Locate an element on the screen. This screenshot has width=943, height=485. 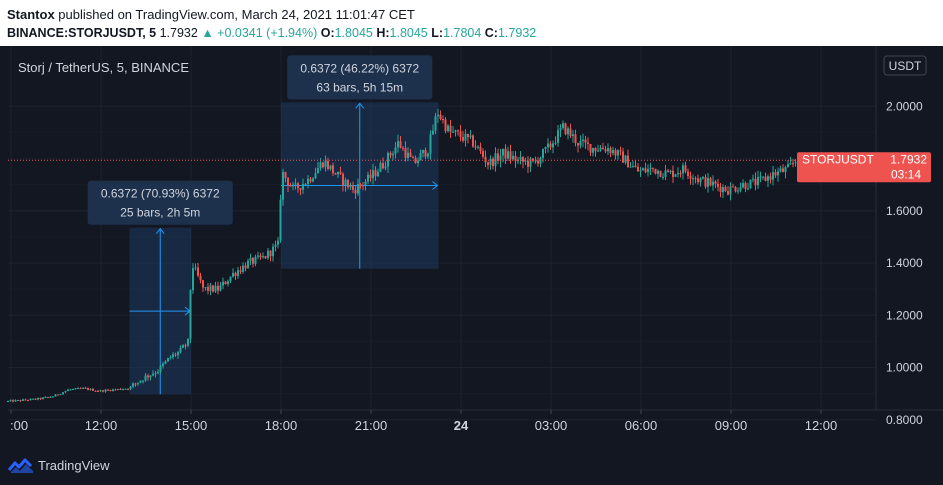
measure-label-sub: 25 bars, 2h 5m is located at coordinates (160, 213).